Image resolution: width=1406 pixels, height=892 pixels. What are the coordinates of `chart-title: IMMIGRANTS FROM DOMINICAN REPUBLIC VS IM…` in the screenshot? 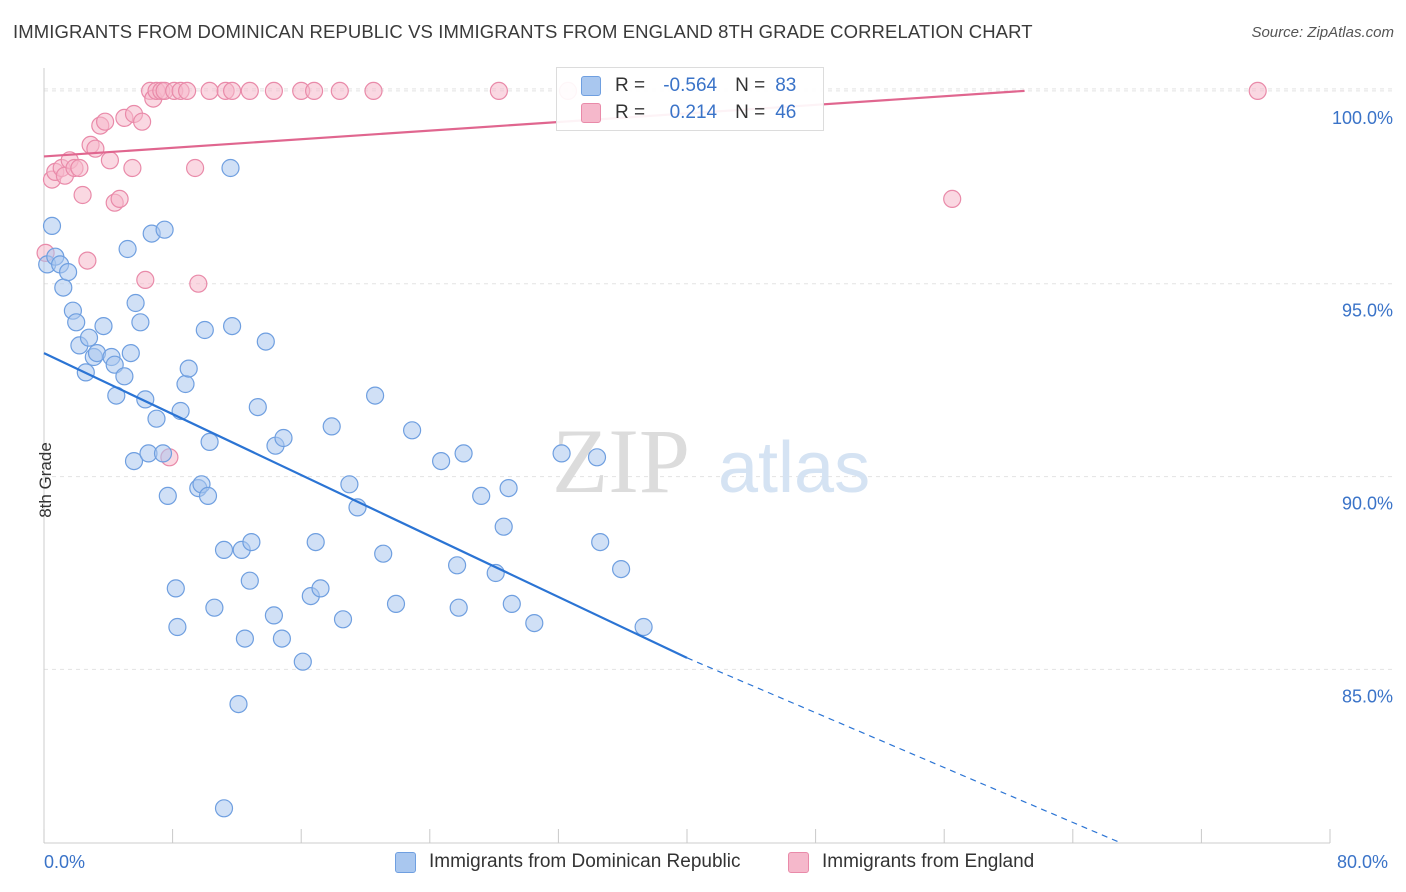 It's located at (523, 31).